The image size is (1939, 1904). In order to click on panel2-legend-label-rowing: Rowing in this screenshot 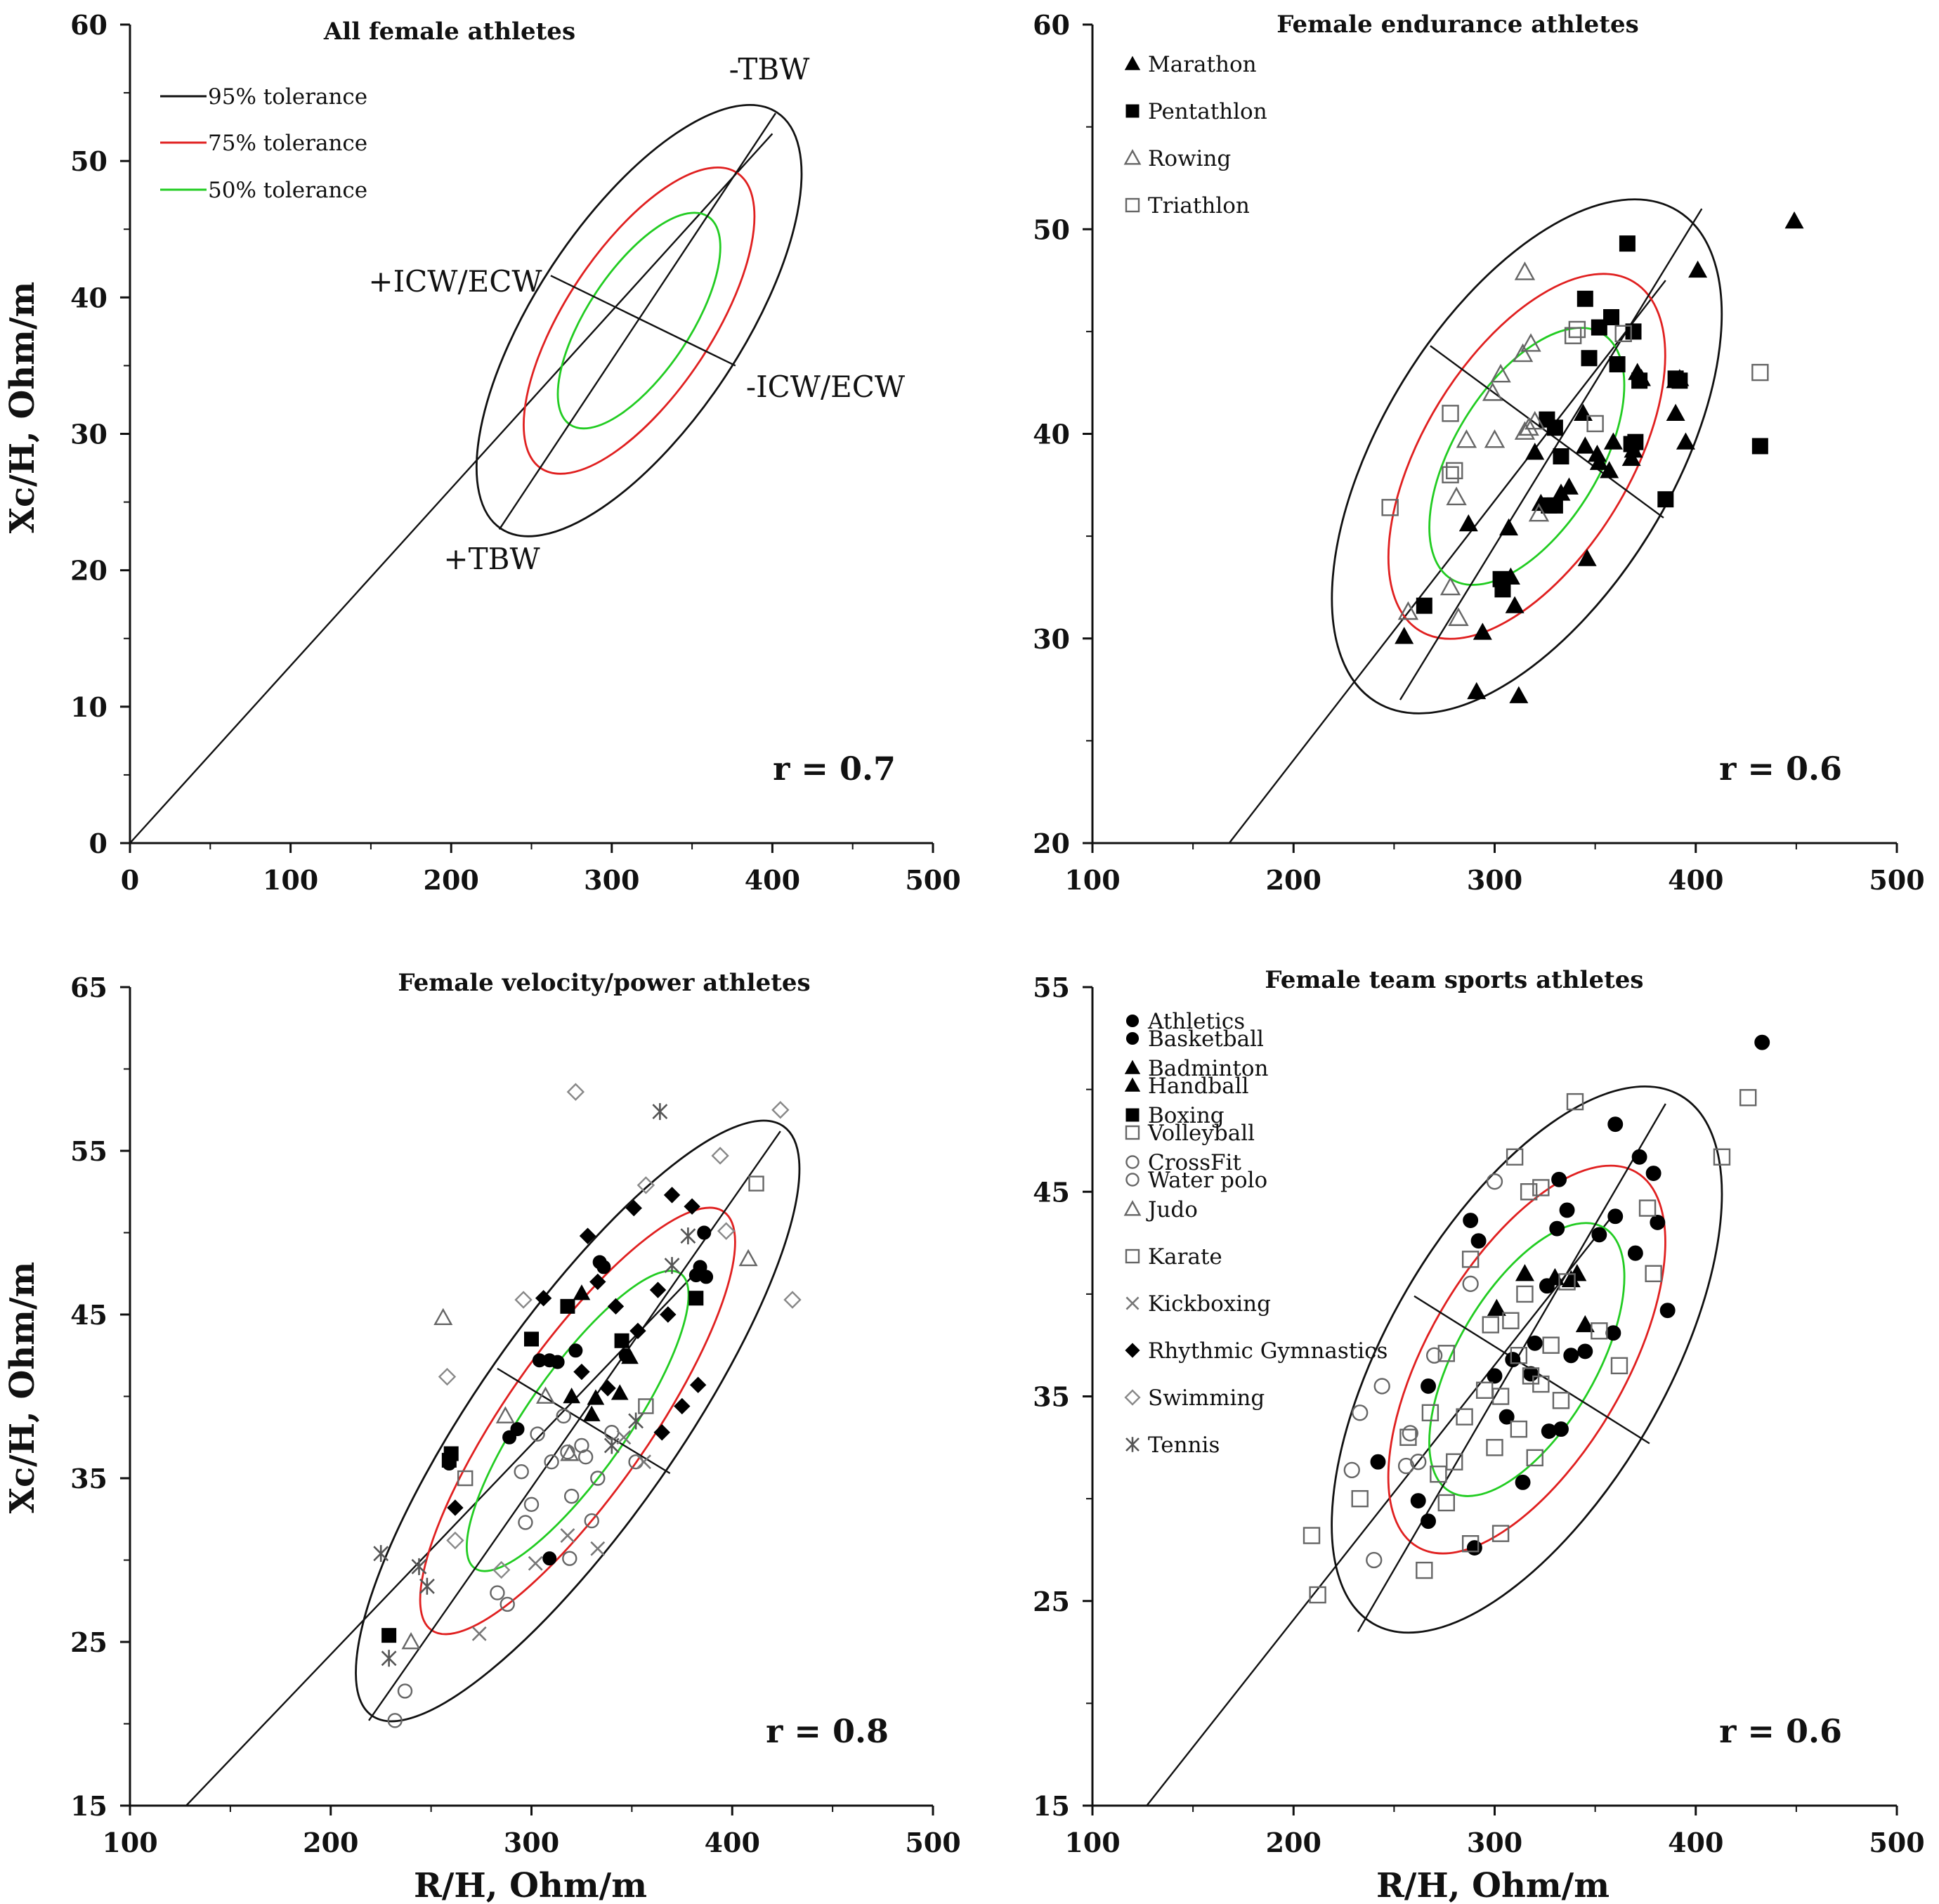, I will do `click(1189, 159)`.